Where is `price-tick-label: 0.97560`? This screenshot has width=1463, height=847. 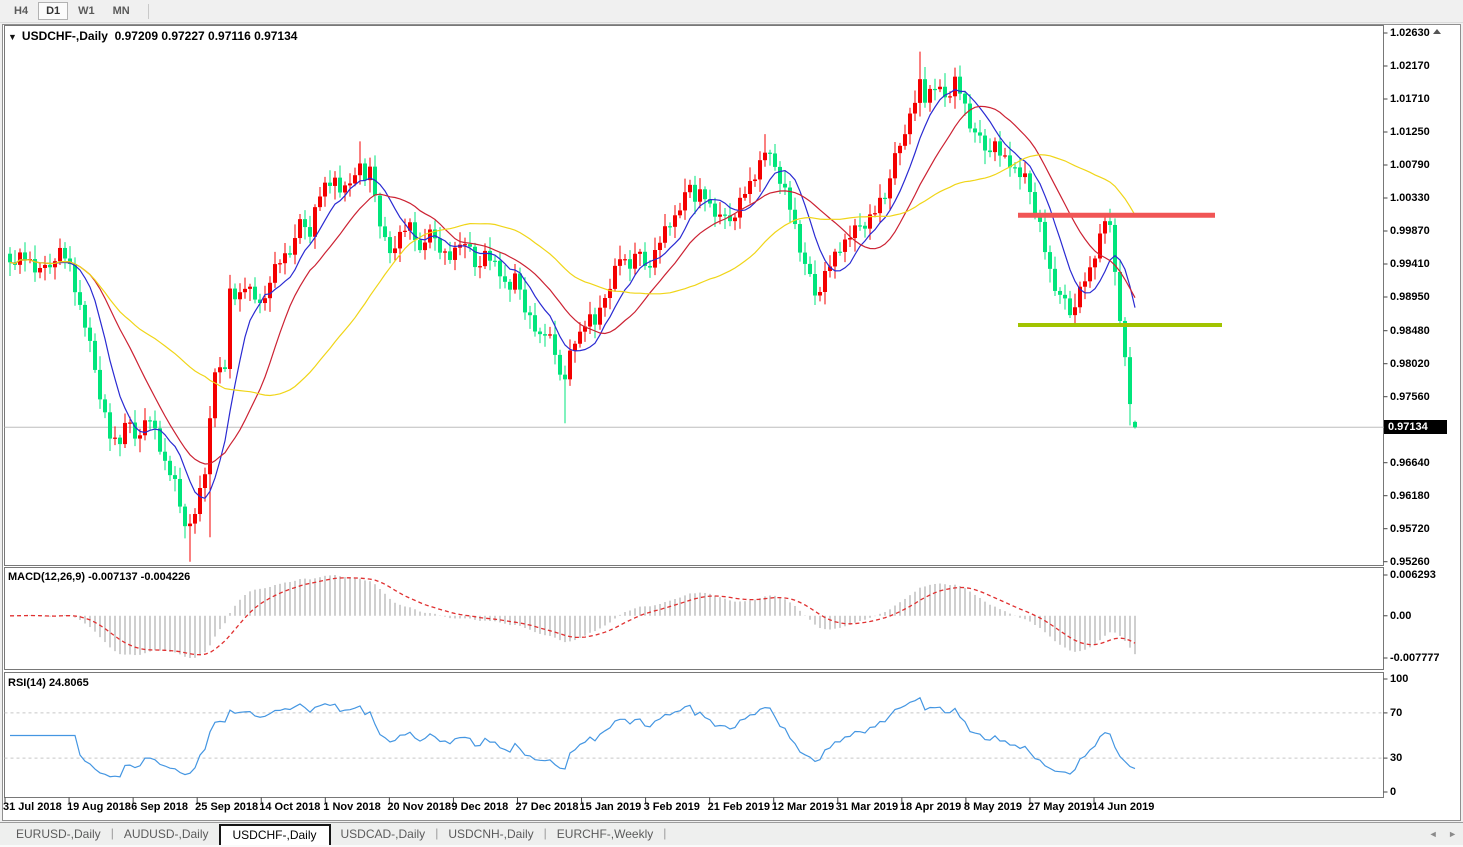
price-tick-label: 0.97560 is located at coordinates (1410, 396).